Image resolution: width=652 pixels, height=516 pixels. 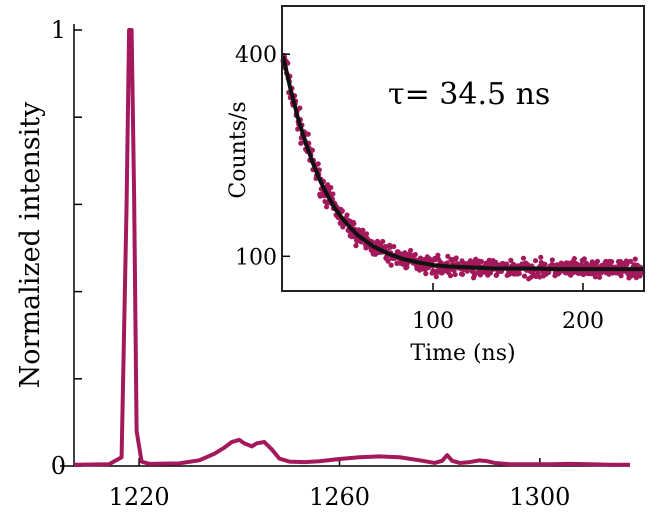 I want to click on main-y-tick-label: 1, so click(x=58, y=30).